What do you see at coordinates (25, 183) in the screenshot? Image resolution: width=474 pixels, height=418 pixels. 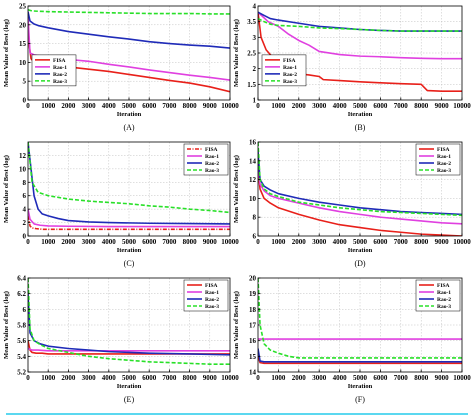 I see `y-tick-label: 8` at bounding box center [25, 183].